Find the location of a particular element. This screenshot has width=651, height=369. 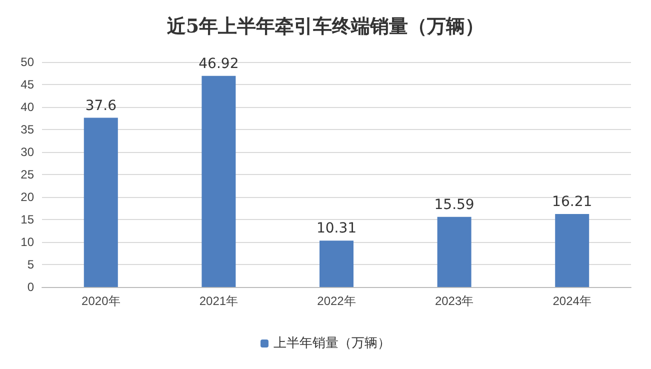

y-tick-label: 20 is located at coordinates (27, 197).